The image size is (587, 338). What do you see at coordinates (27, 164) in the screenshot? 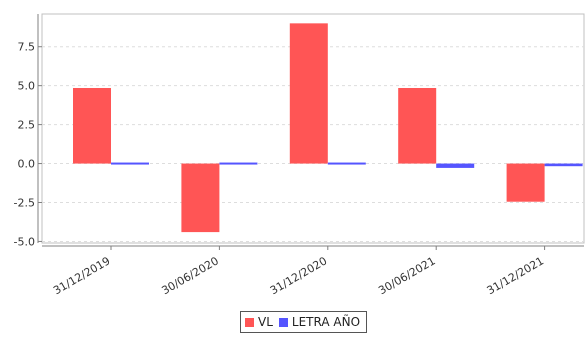
I see `y-tick-label: 0.0` at bounding box center [27, 164].